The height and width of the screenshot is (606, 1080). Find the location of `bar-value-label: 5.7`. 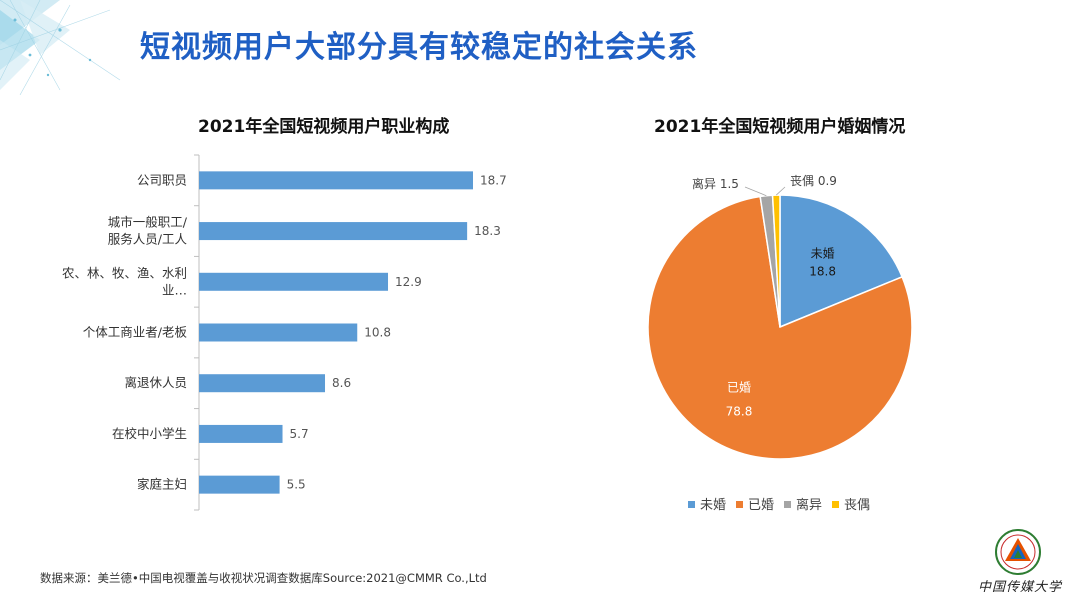

bar-value-label: 5.7 is located at coordinates (299, 434).